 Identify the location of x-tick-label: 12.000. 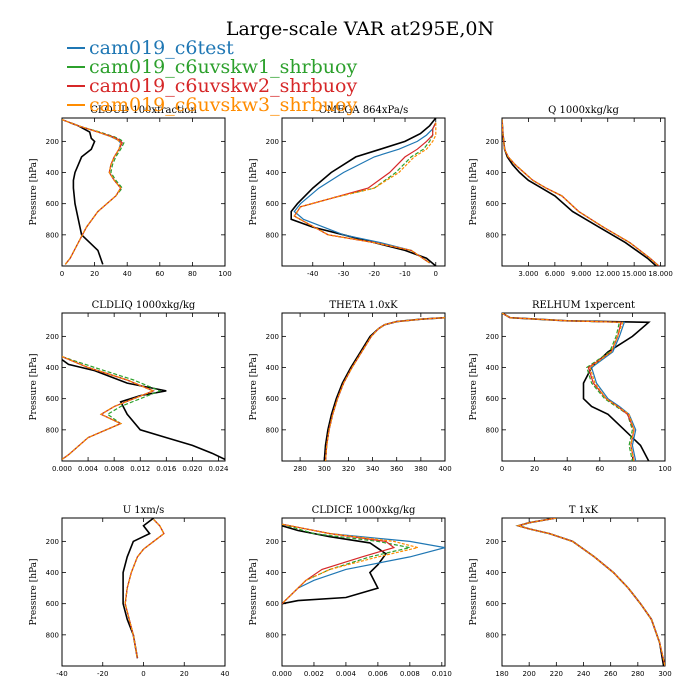
(607, 274).